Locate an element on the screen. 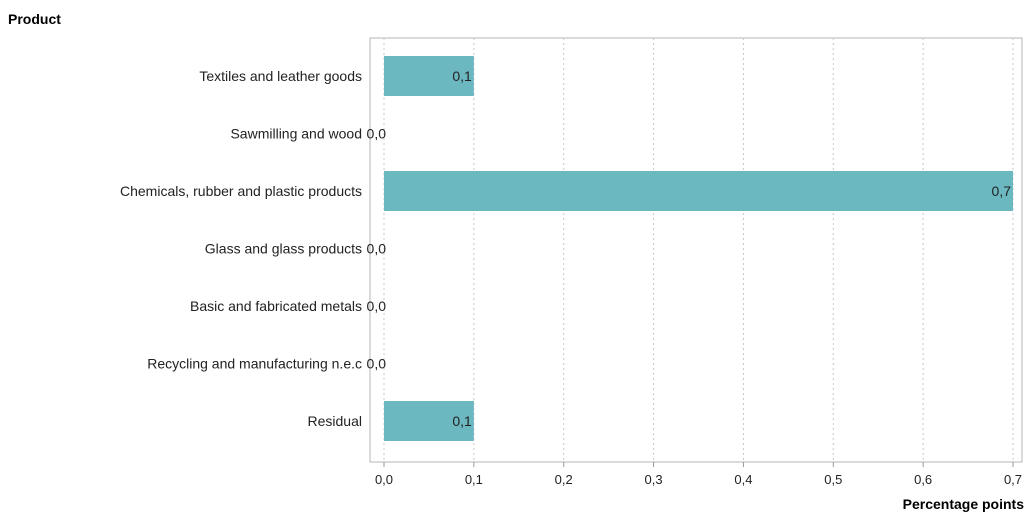 The image size is (1029, 519). x-tick-label: 0,6 is located at coordinates (923, 479).